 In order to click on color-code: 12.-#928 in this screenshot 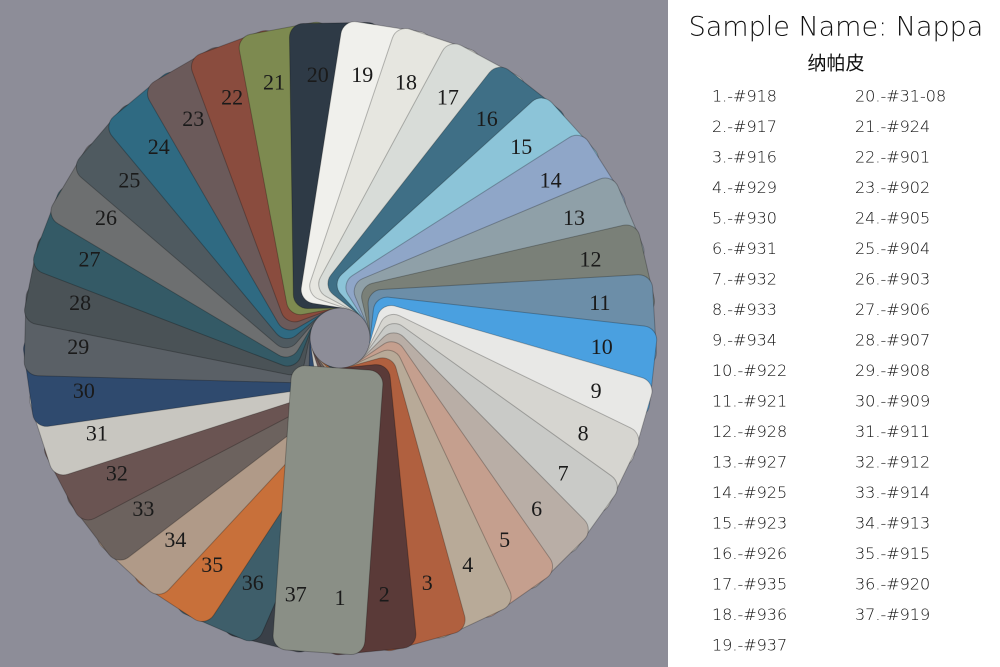, I will do `click(749, 431)`.